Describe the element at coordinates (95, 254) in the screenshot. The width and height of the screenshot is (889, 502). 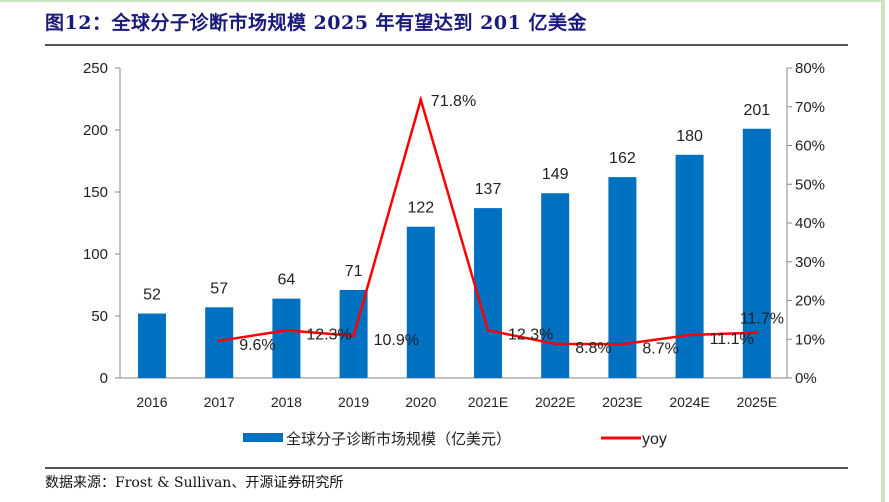
I see `left-tick-label: 100` at that location.